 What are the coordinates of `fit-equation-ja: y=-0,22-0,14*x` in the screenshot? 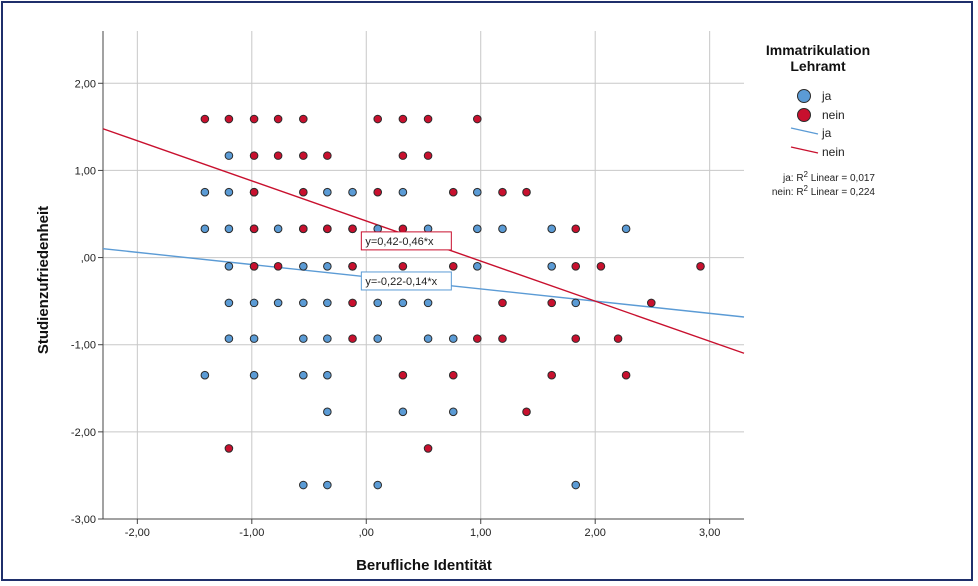 It's located at (406, 281).